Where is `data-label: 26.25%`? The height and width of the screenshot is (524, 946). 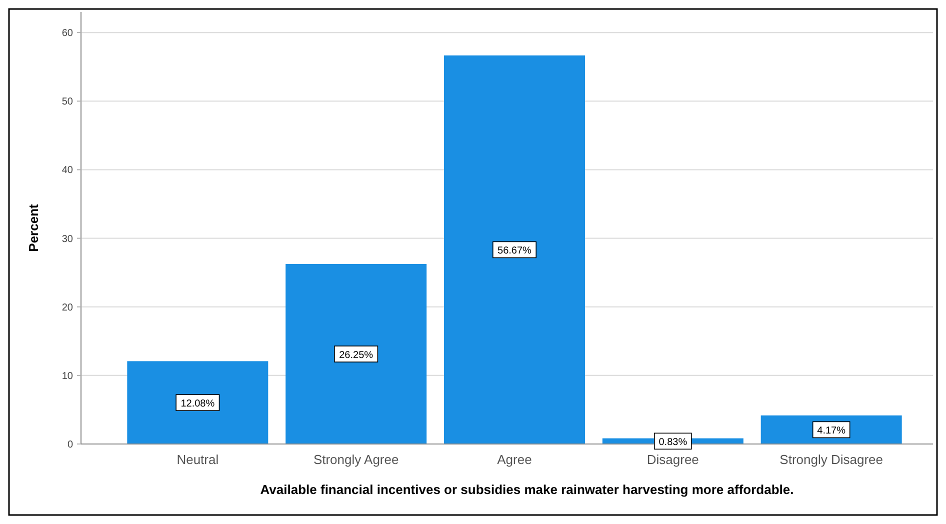
data-label: 26.25% is located at coordinates (356, 355).